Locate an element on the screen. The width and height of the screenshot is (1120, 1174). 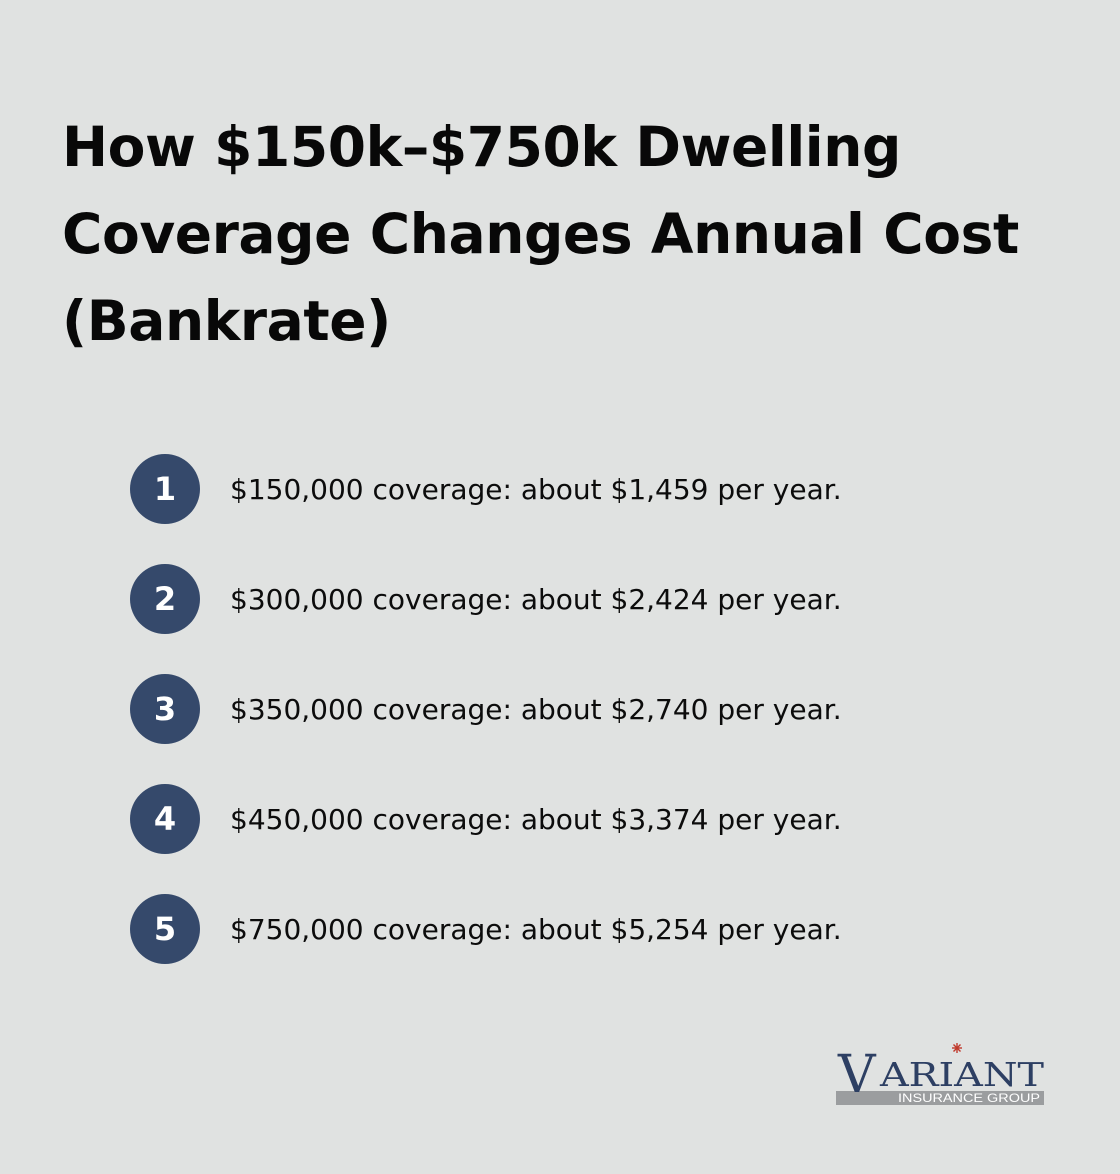
variant-logo: V ARIANT INSURANCE GROUP is located at coordinates (942, 1073).